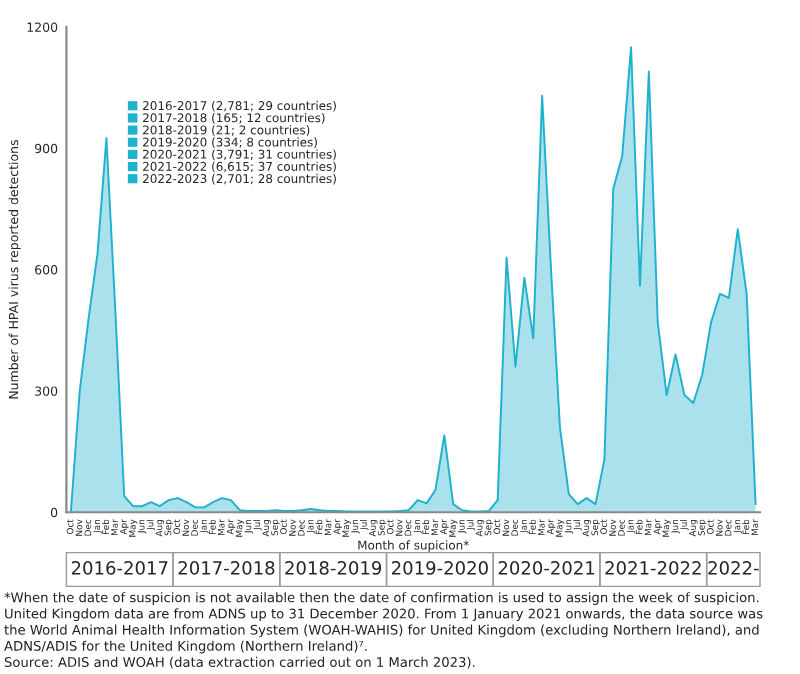 Image resolution: width=800 pixels, height=674 pixels. Describe the element at coordinates (439, 568) in the screenshot. I see `text: 2019-2020` at that location.